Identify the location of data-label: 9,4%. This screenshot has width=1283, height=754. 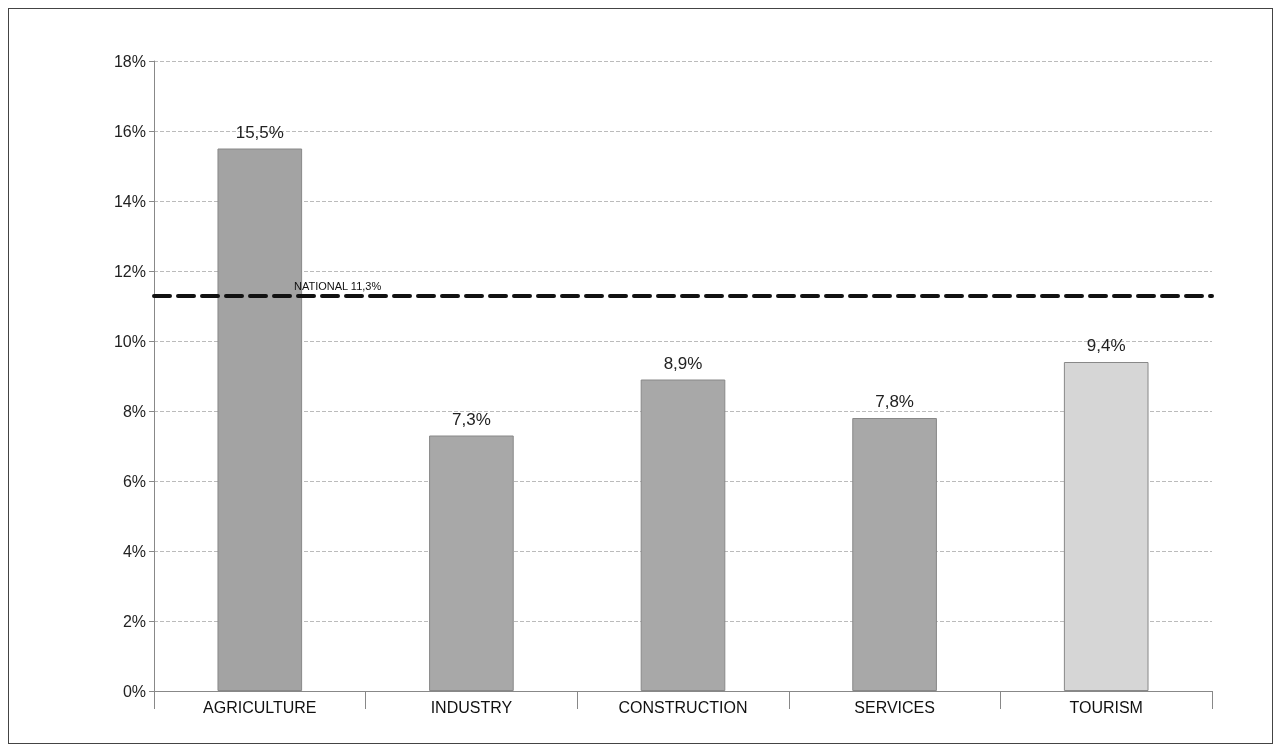
(1106, 345).